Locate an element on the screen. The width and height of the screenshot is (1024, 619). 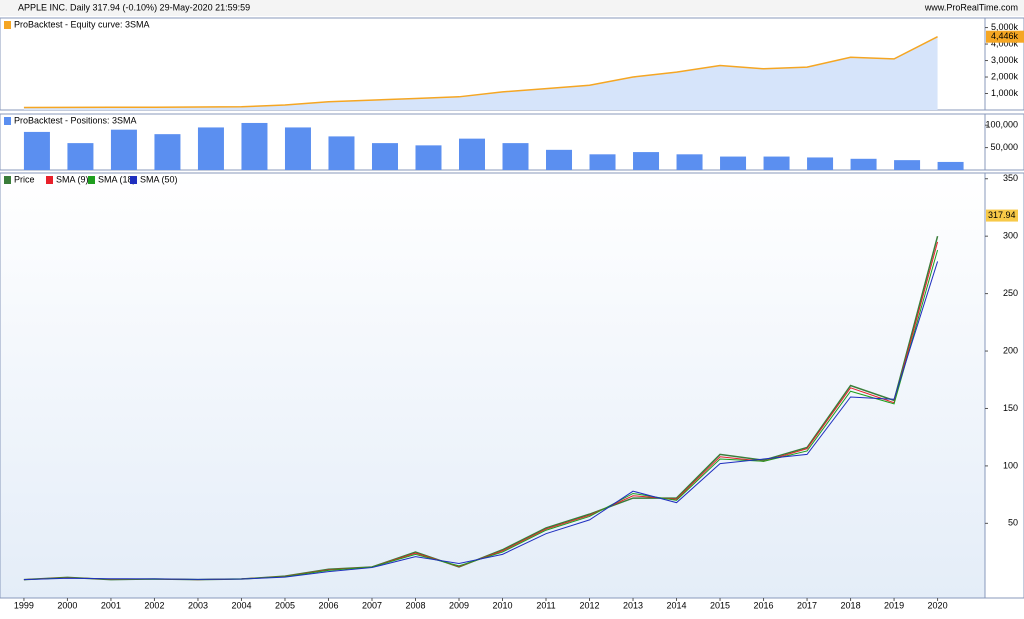
y-tick-label: 4,000k is located at coordinates (1005, 43).